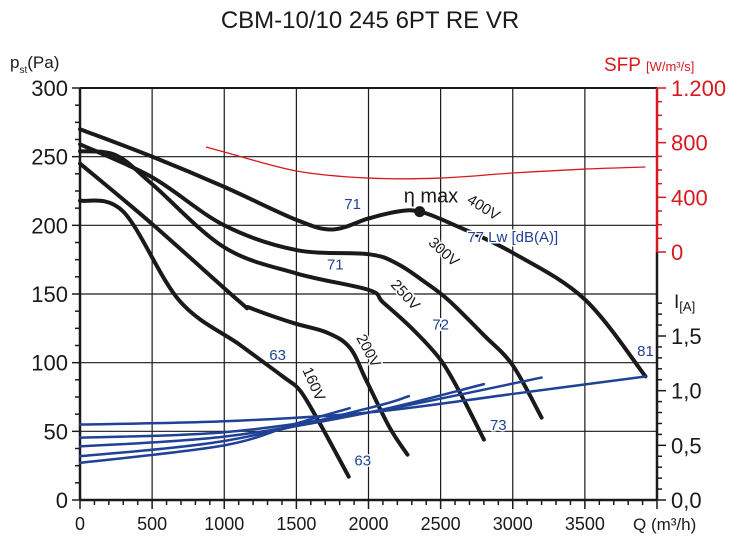 Image resolution: width=738 pixels, height=547 pixels. I want to click on eta-max-label: η max, so click(431, 197).